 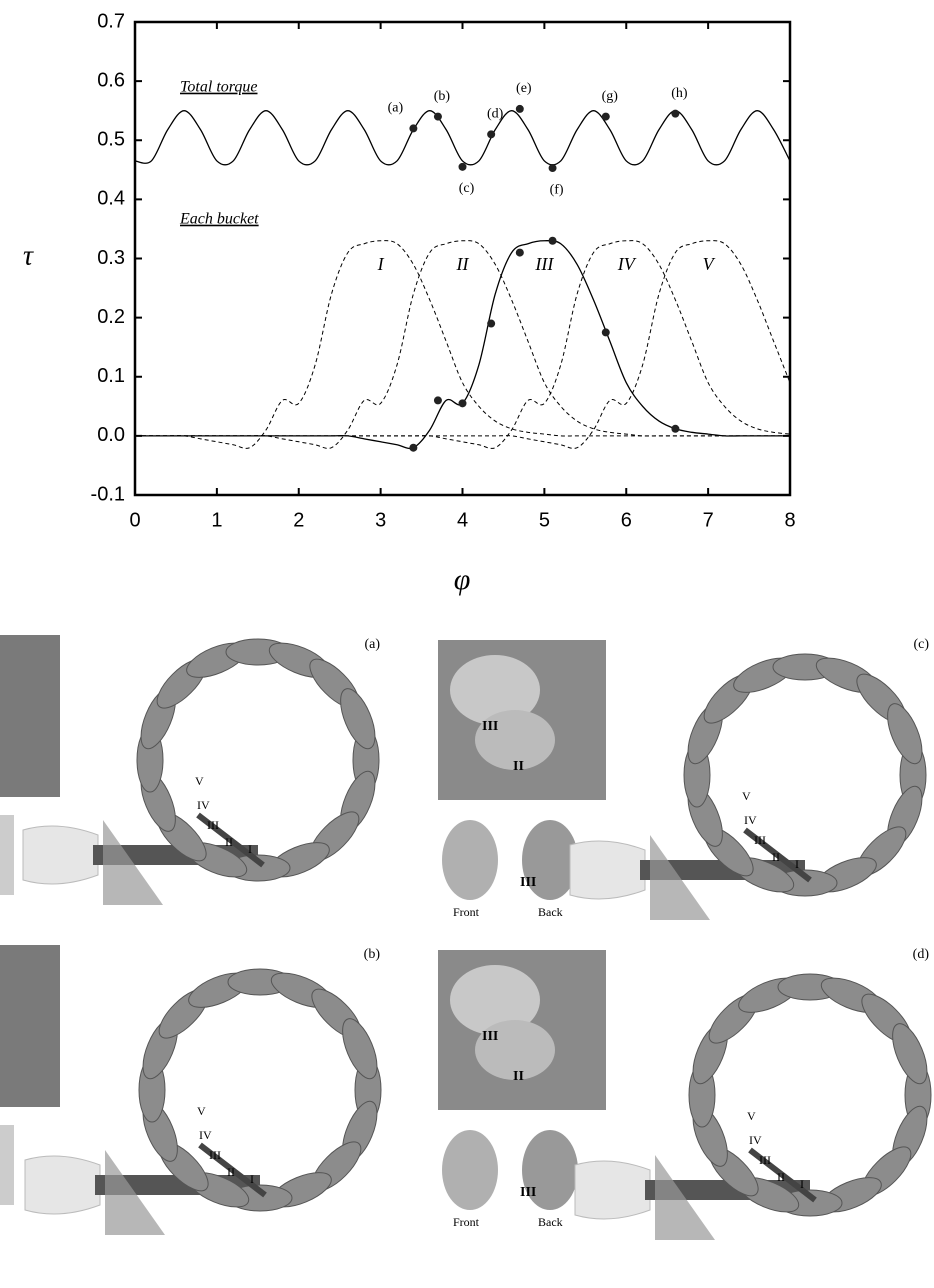 What do you see at coordinates (111, 21) in the screenshot?
I see `y-tick-label: 0.7` at bounding box center [111, 21].